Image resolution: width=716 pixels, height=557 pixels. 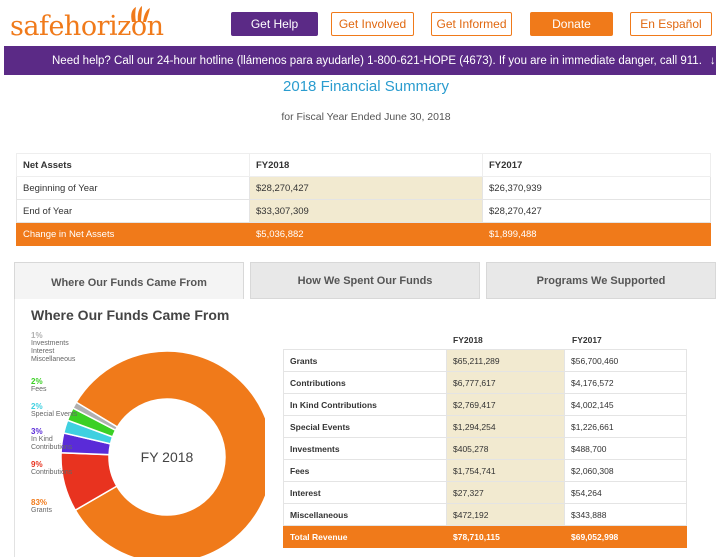 What do you see at coordinates (133, 188) in the screenshot?
I see `row-label: Beginning of Year` at bounding box center [133, 188].